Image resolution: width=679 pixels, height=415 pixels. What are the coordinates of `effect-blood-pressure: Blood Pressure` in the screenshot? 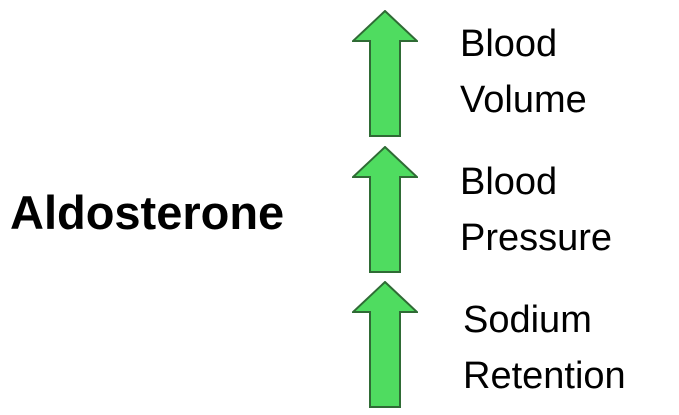 It's located at (536, 210).